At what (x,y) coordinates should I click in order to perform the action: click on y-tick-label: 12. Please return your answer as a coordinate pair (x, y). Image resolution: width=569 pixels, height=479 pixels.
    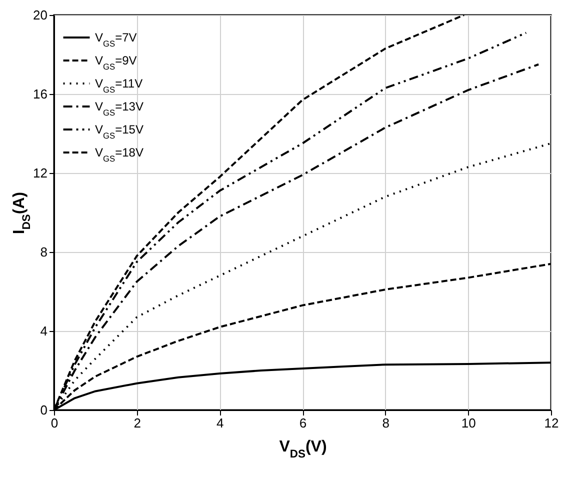
    Looking at the image, I should click on (40, 173).